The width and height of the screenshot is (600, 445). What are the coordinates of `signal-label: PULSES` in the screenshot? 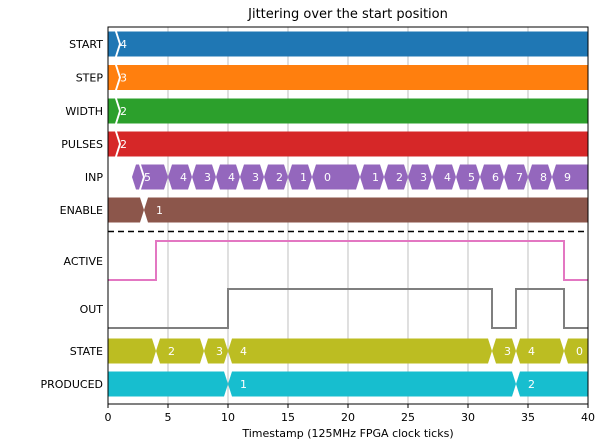 It's located at (82, 144).